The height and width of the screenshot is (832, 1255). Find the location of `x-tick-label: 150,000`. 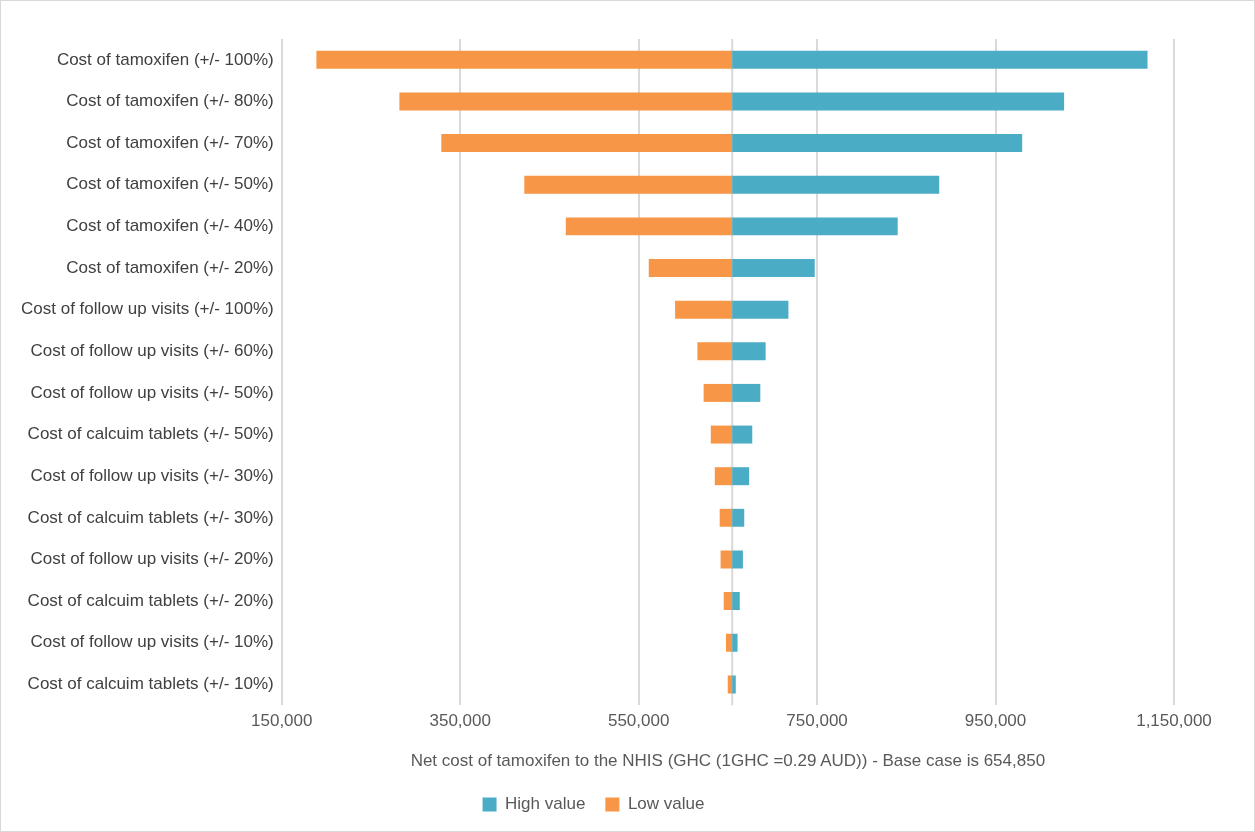

x-tick-label: 150,000 is located at coordinates (282, 721).